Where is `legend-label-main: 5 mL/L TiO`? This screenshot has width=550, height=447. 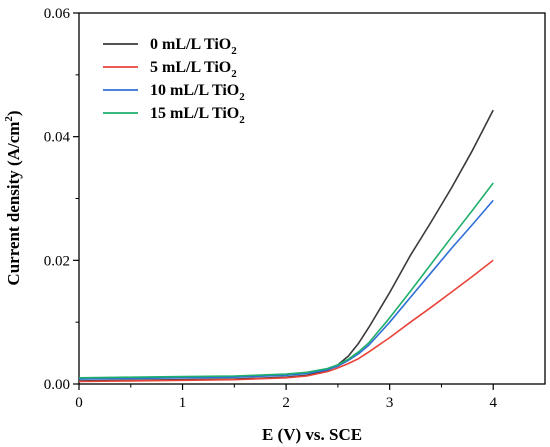 legend-label-main: 5 mL/L TiO is located at coordinates (190, 67).